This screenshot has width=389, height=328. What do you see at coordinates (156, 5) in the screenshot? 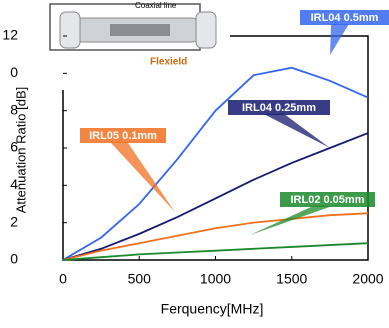
I see `inset-label: Coaxial line` at bounding box center [156, 5].